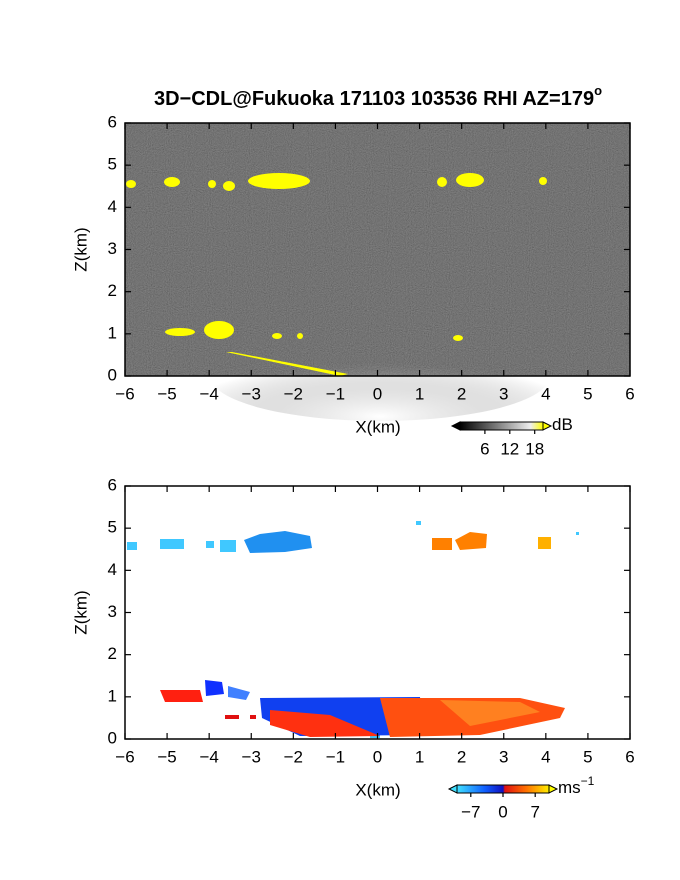  I want to click on colorbar-tick-label: −7, so click(470, 811).